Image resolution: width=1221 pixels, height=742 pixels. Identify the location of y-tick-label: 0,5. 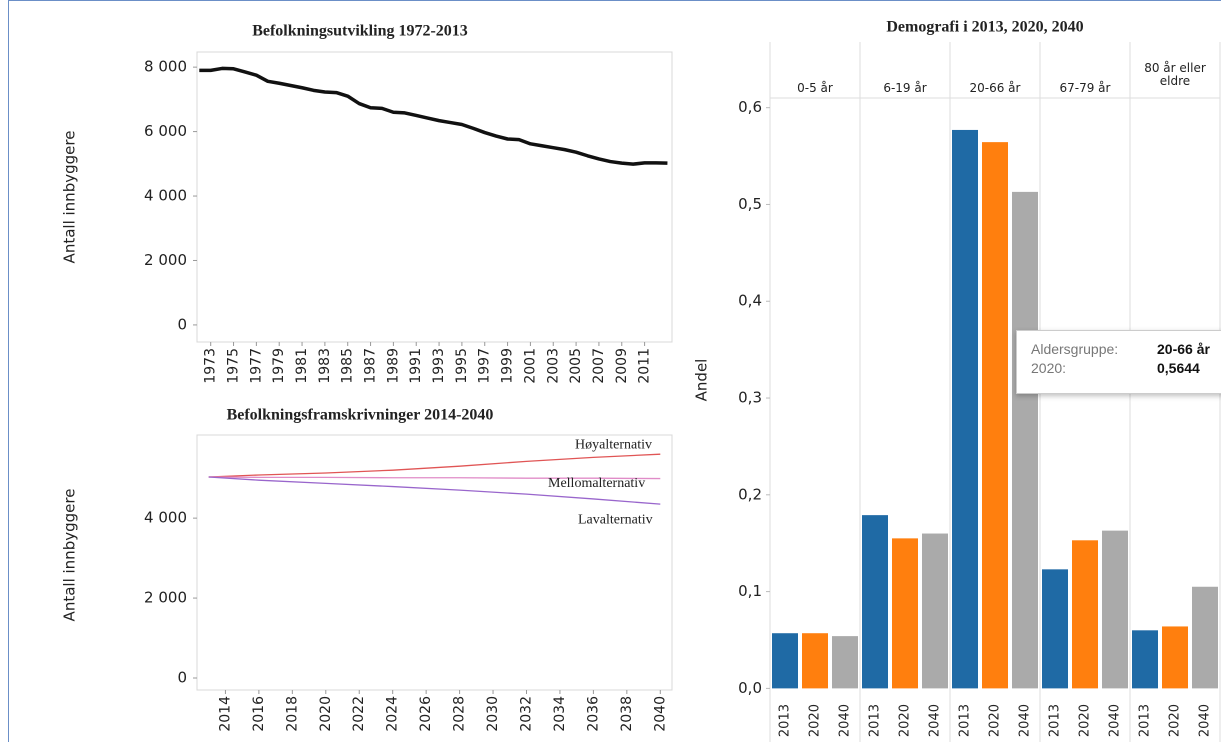
(750, 204).